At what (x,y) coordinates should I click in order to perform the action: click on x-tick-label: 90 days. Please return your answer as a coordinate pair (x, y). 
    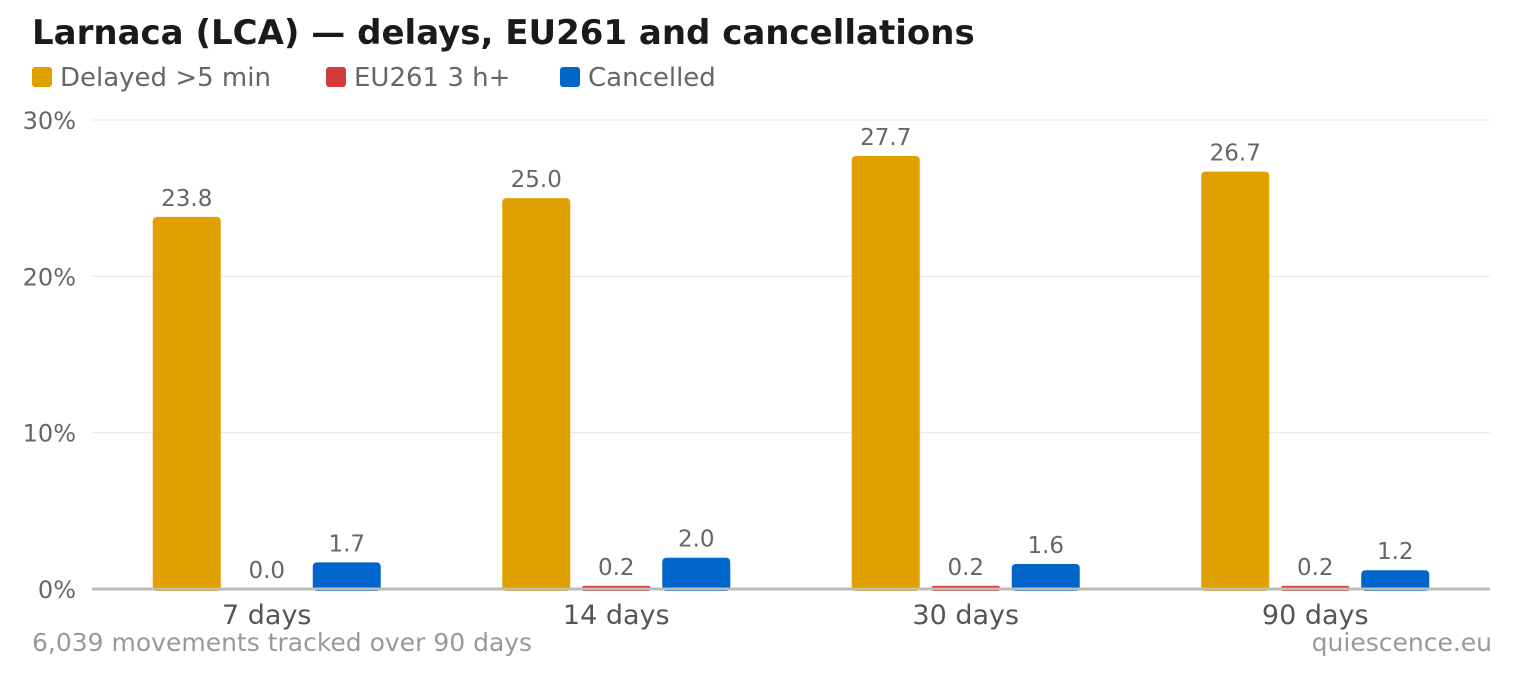
    Looking at the image, I should click on (1315, 615).